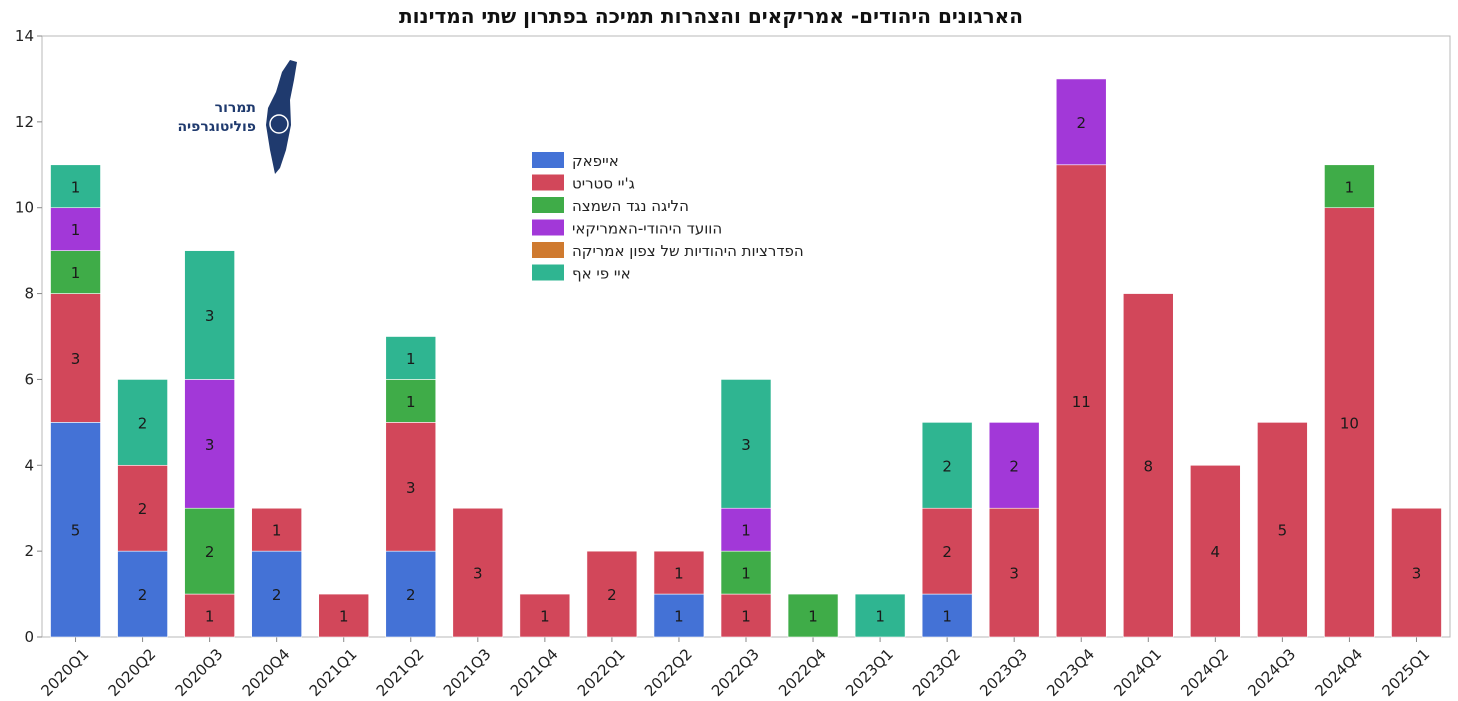 This screenshot has height=701, width=1458. I want to click on logo-line2: פוליטוגרפיה, so click(216, 127).